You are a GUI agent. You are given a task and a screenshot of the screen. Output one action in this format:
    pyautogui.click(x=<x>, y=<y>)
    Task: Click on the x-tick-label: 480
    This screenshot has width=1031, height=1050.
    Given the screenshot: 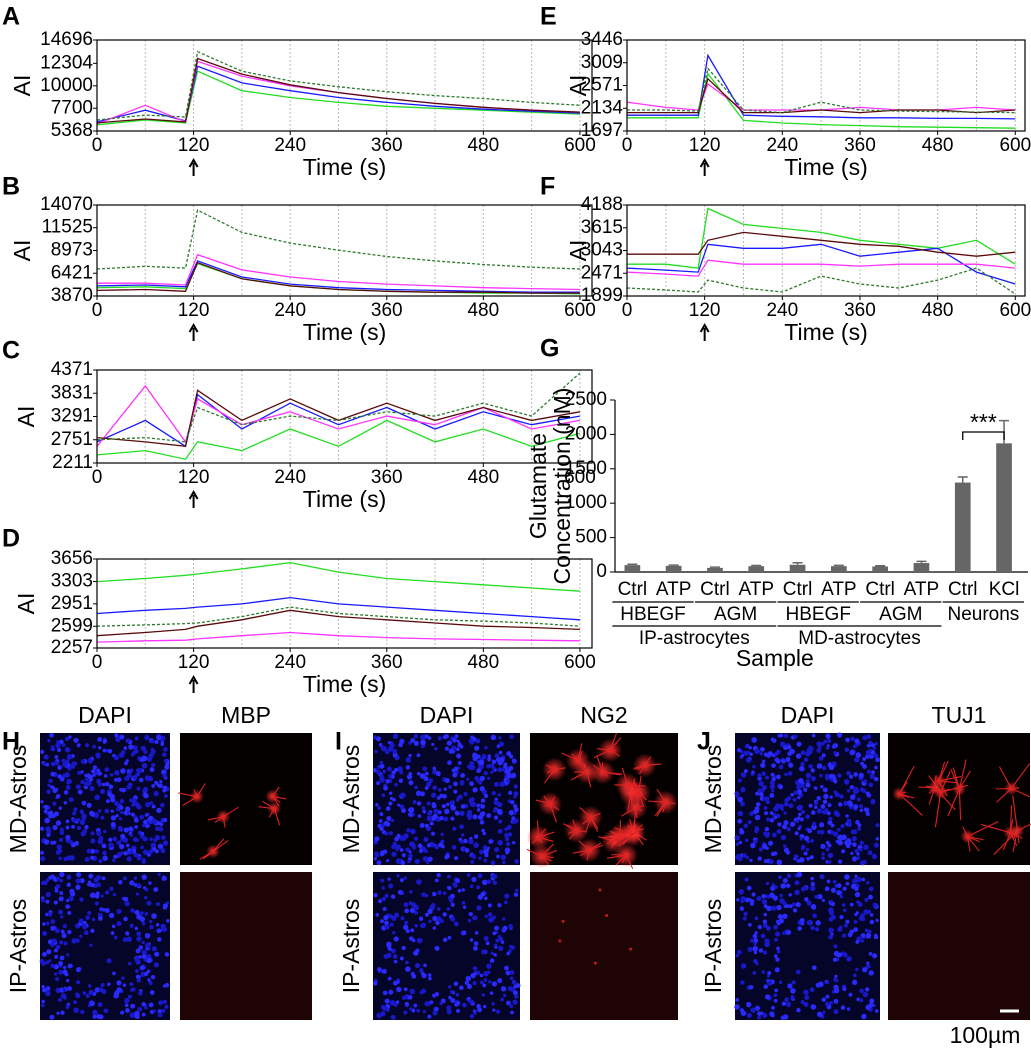 What is the action you would take?
    pyautogui.click(x=483, y=310)
    